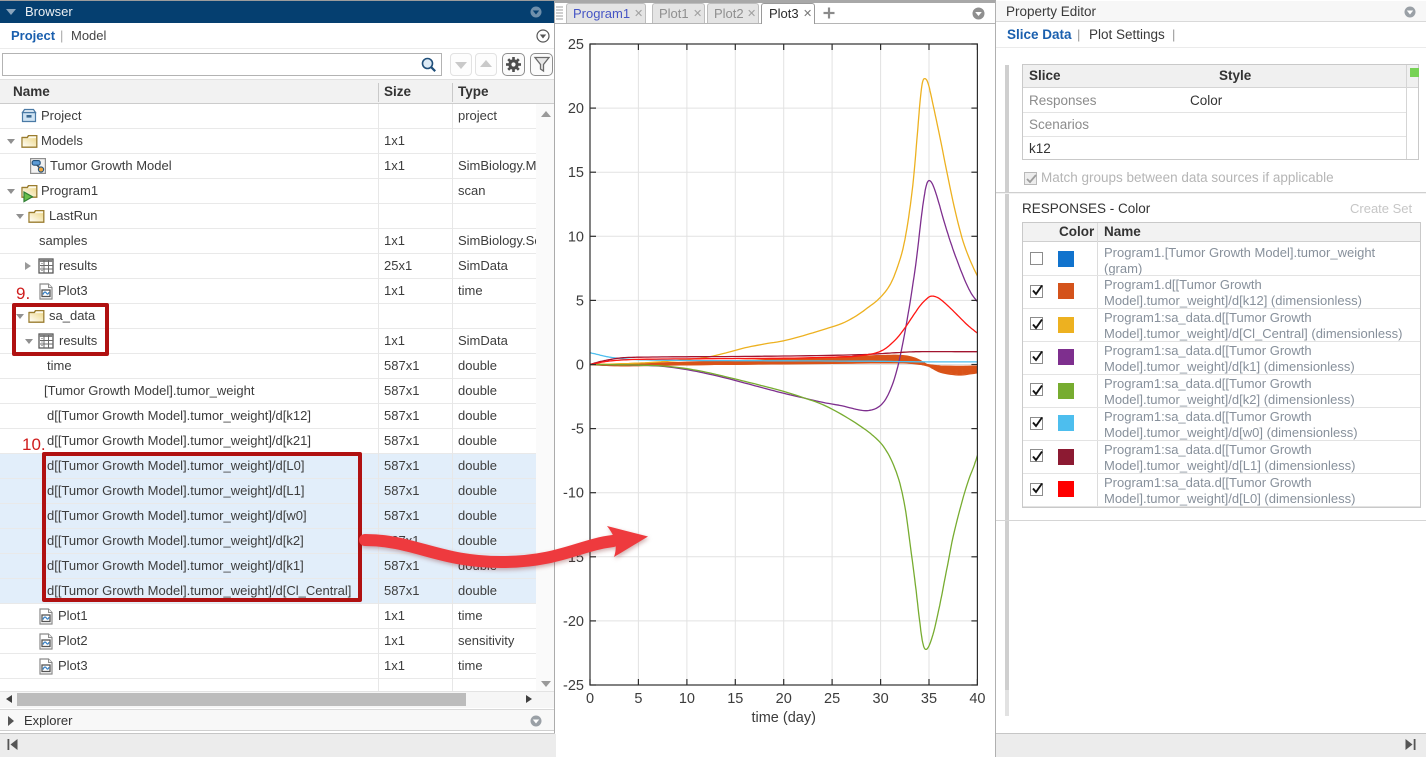  I want to click on svg-text: -25, so click(573, 686).